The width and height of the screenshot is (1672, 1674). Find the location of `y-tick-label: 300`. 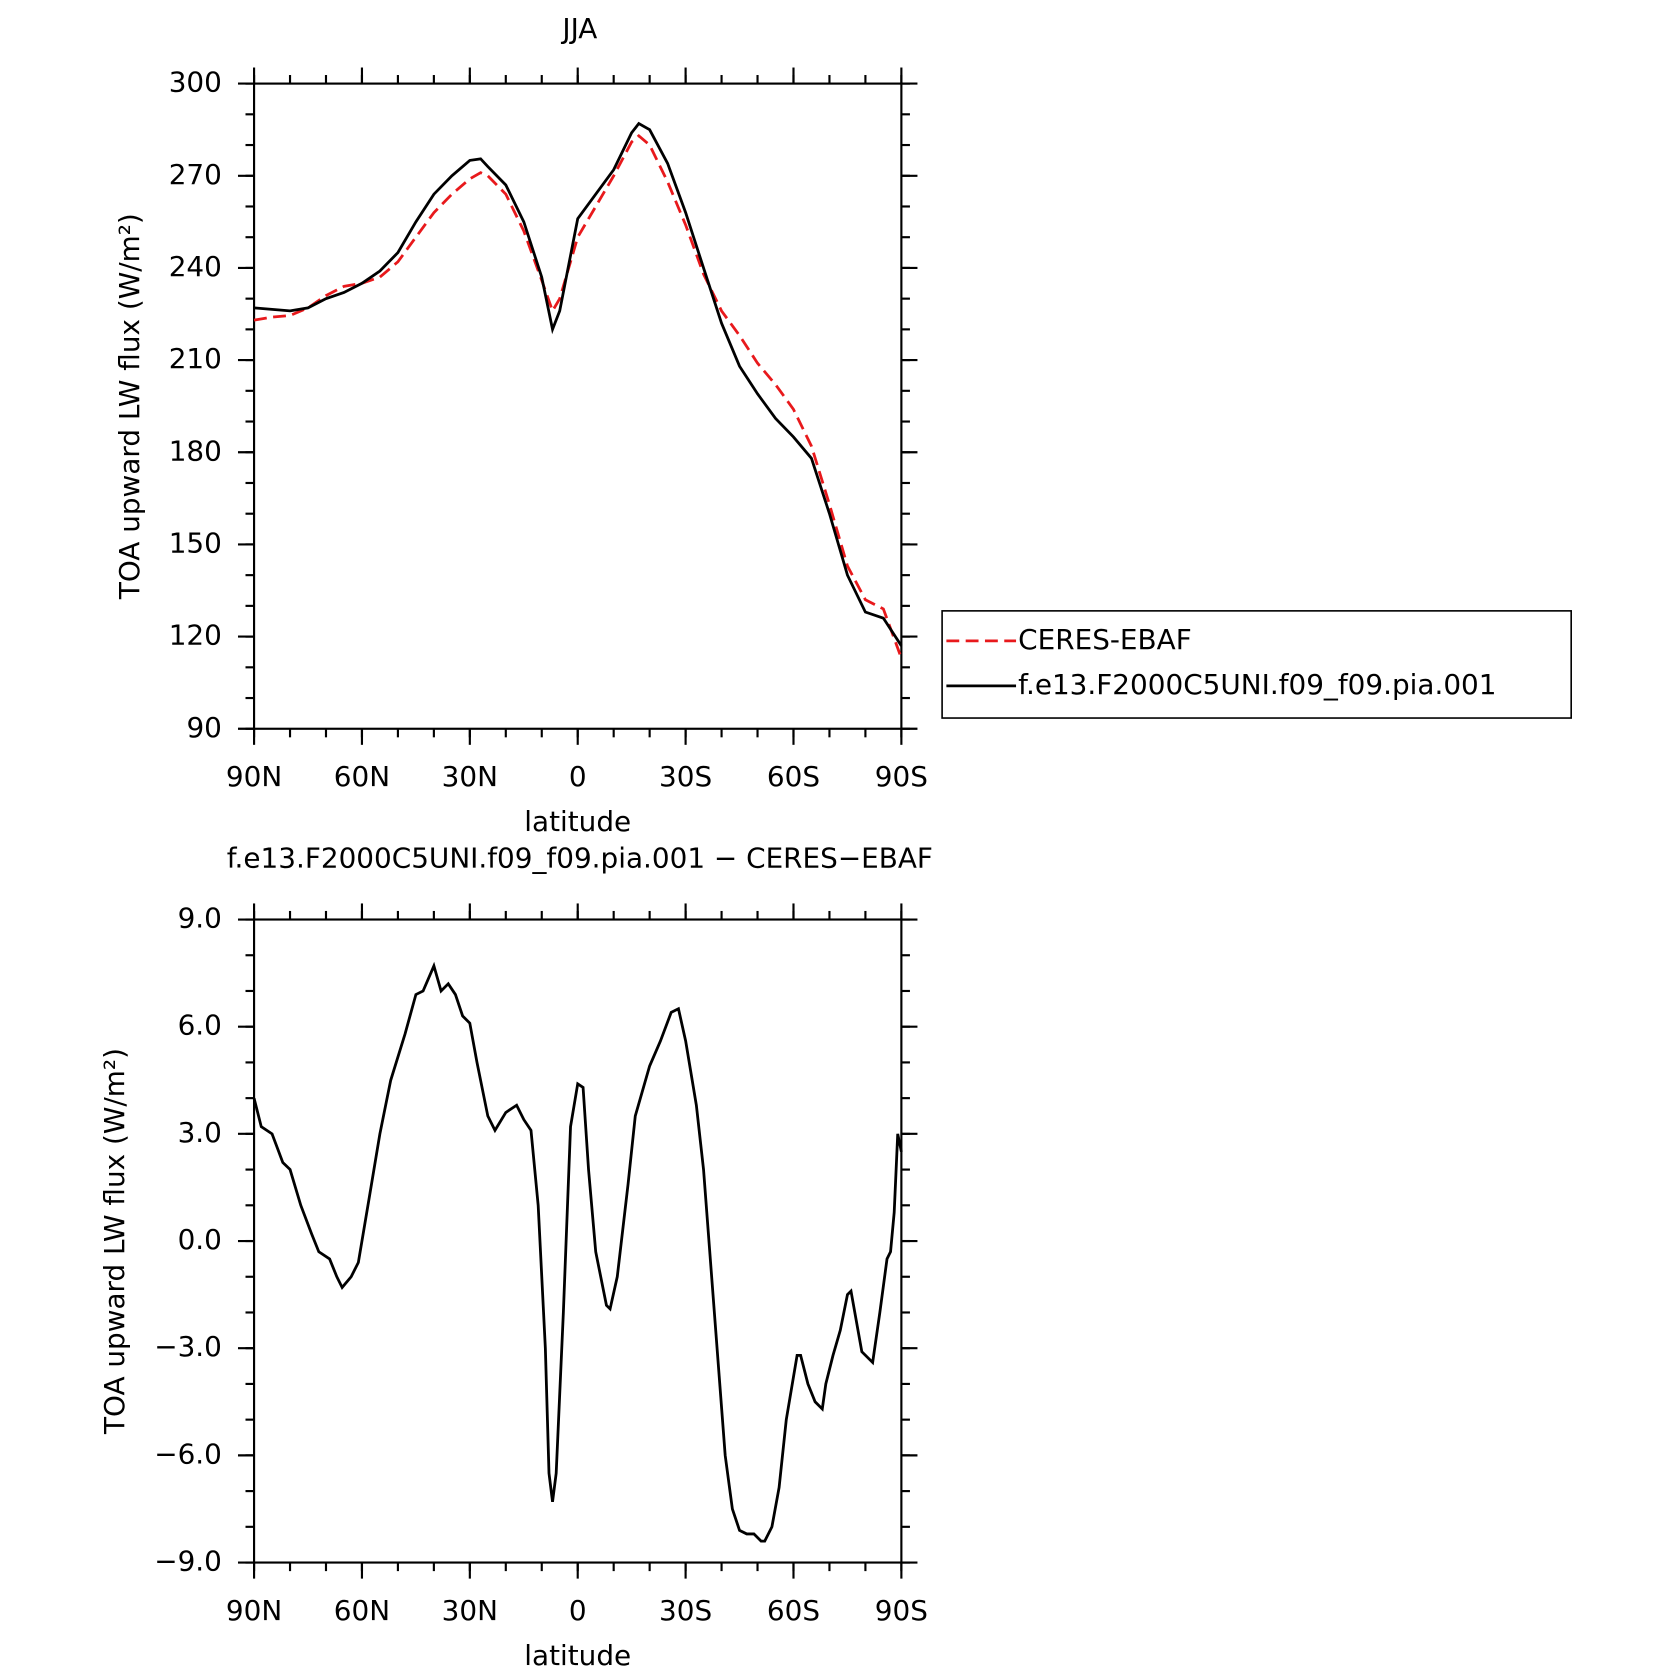

y-tick-label: 300 is located at coordinates (195, 82).